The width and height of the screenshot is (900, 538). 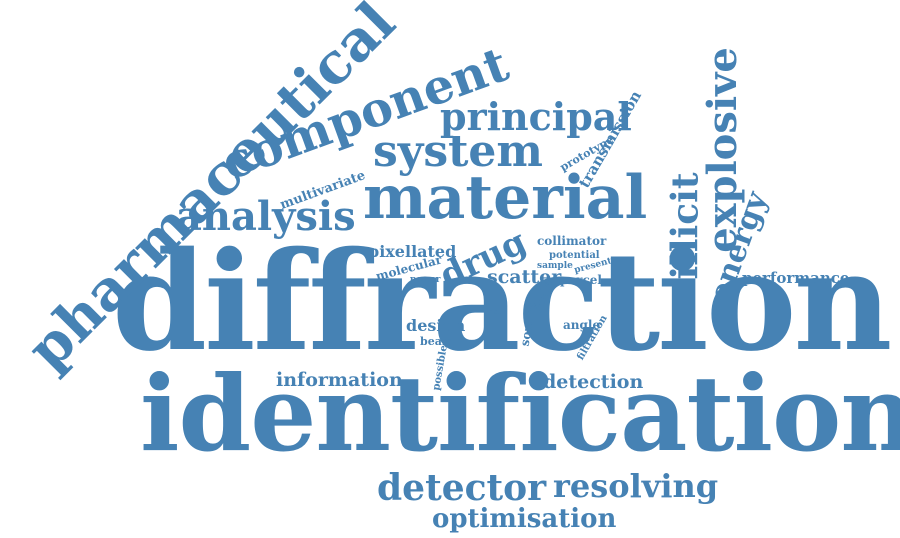 What do you see at coordinates (436, 325) in the screenshot?
I see `word-design: design` at bounding box center [436, 325].